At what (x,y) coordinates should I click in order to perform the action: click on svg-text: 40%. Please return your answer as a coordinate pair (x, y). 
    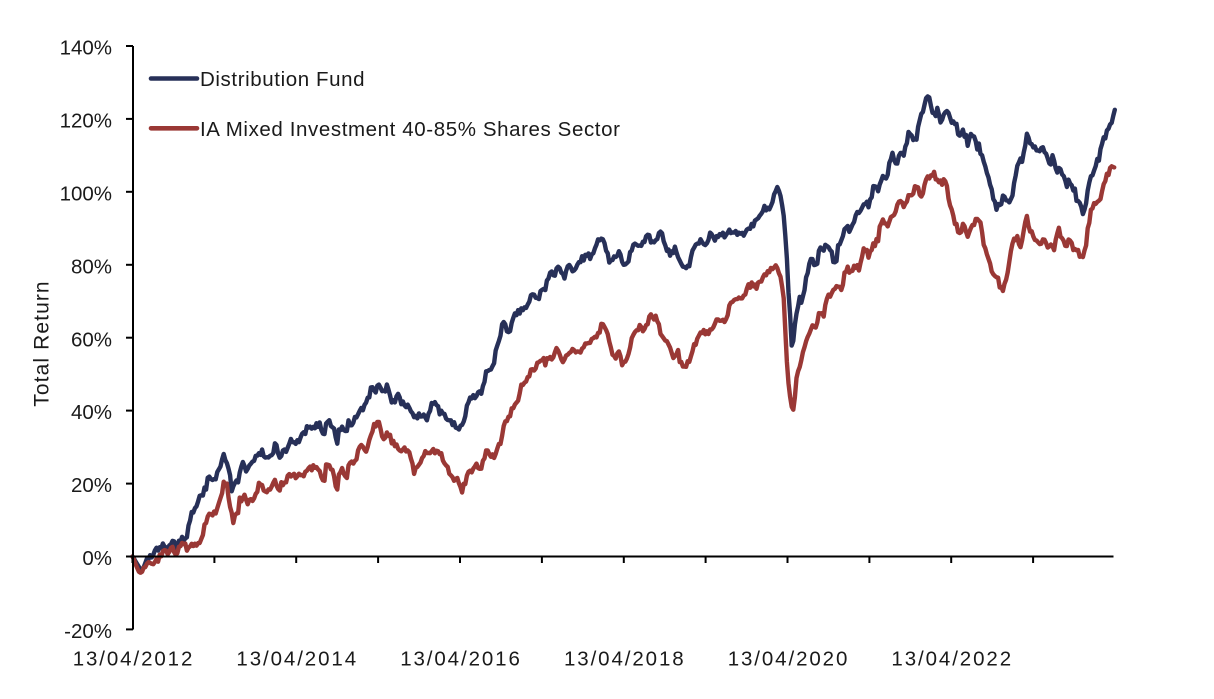
    Looking at the image, I should click on (91, 412).